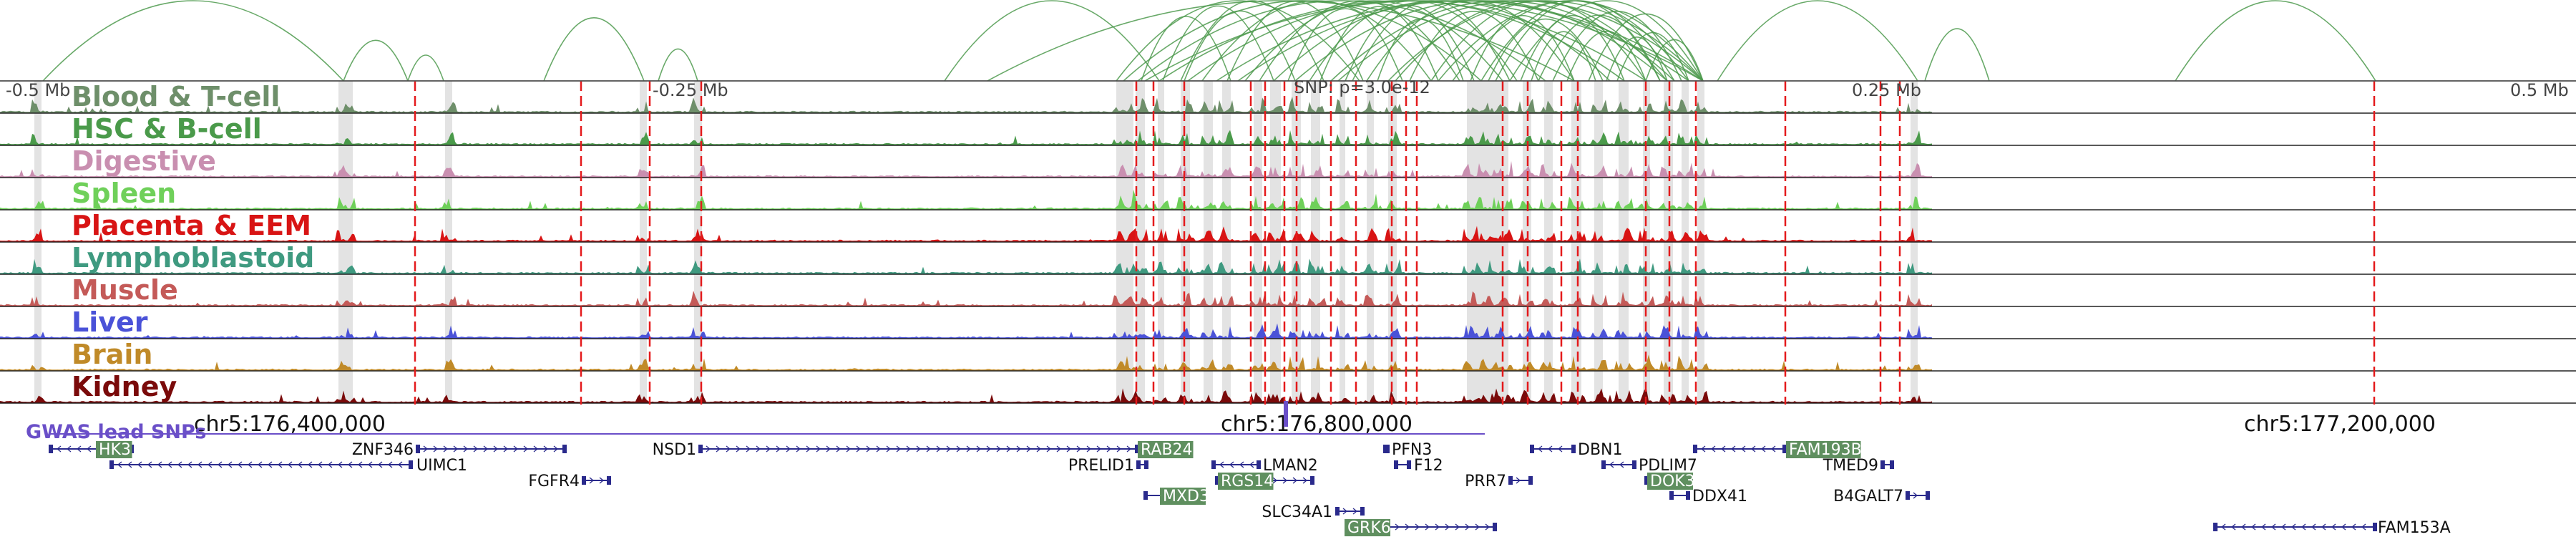 The image size is (2576, 537). I want to click on gene-ddx41: DDX41, so click(1708, 496).